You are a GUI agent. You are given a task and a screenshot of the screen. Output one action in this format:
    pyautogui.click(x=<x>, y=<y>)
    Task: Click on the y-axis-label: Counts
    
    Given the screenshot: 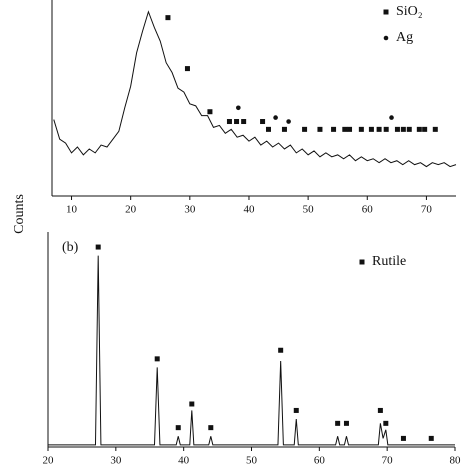 What is the action you would take?
    pyautogui.click(x=19, y=214)
    